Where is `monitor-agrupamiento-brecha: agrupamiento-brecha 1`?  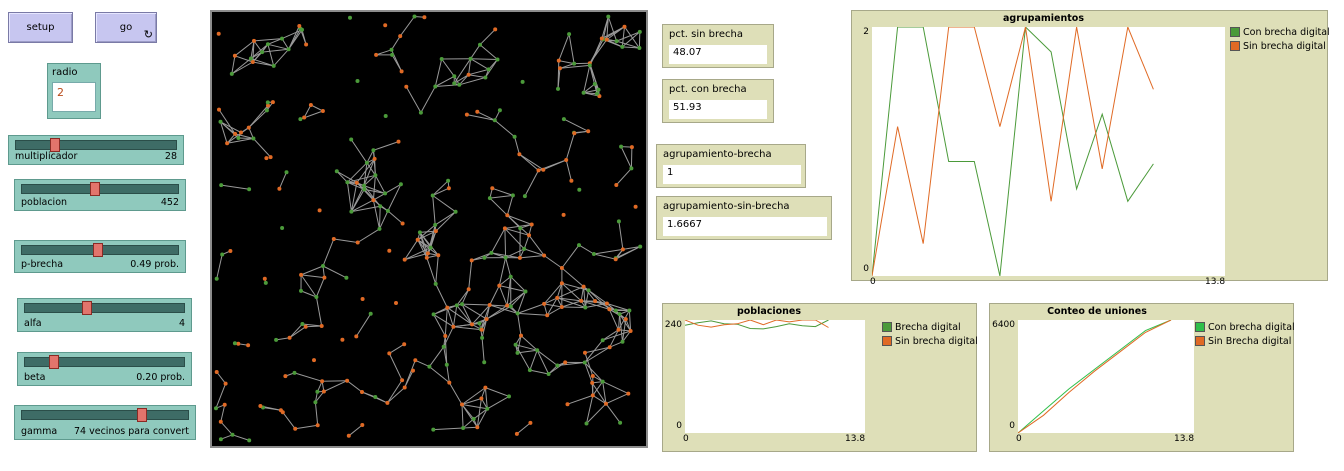
monitor-agrupamiento-brecha: agrupamiento-brecha 1 is located at coordinates (731, 166).